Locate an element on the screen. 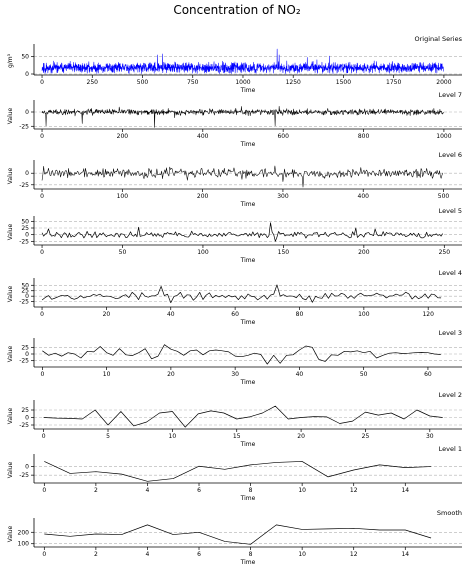  y-tick-label: 200 is located at coordinates (24, 532).